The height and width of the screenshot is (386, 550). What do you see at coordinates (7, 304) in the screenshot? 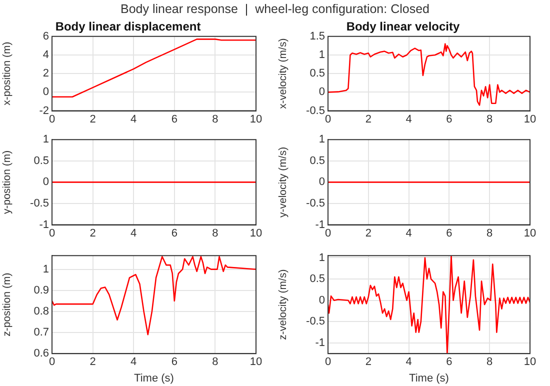
I see `y-axis-title: z-position (m)` at bounding box center [7, 304].